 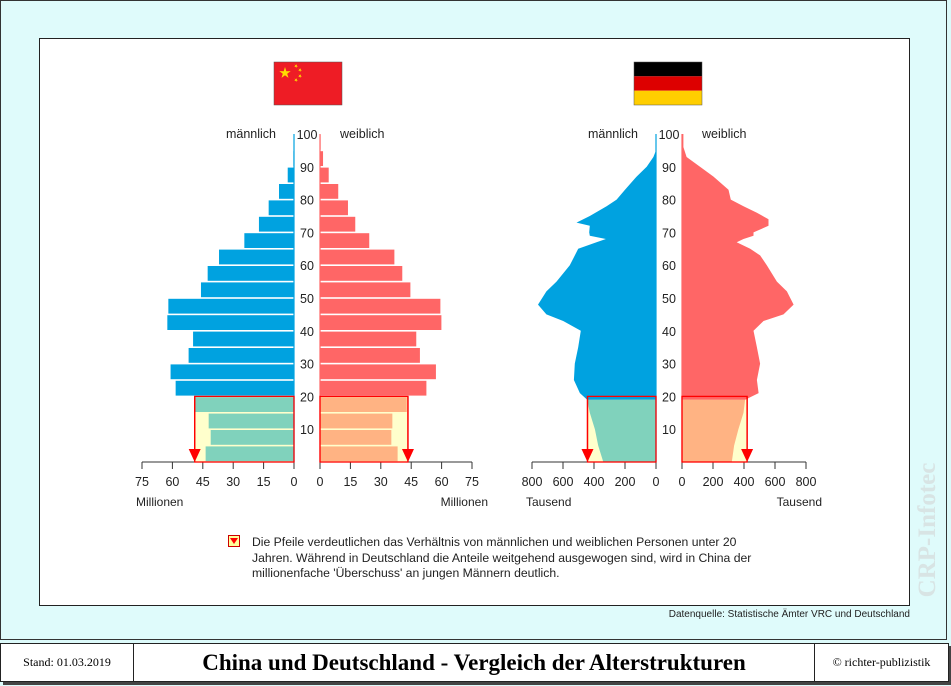 What do you see at coordinates (744, 482) in the screenshot?
I see `female-x-tick-label: 400` at bounding box center [744, 482].